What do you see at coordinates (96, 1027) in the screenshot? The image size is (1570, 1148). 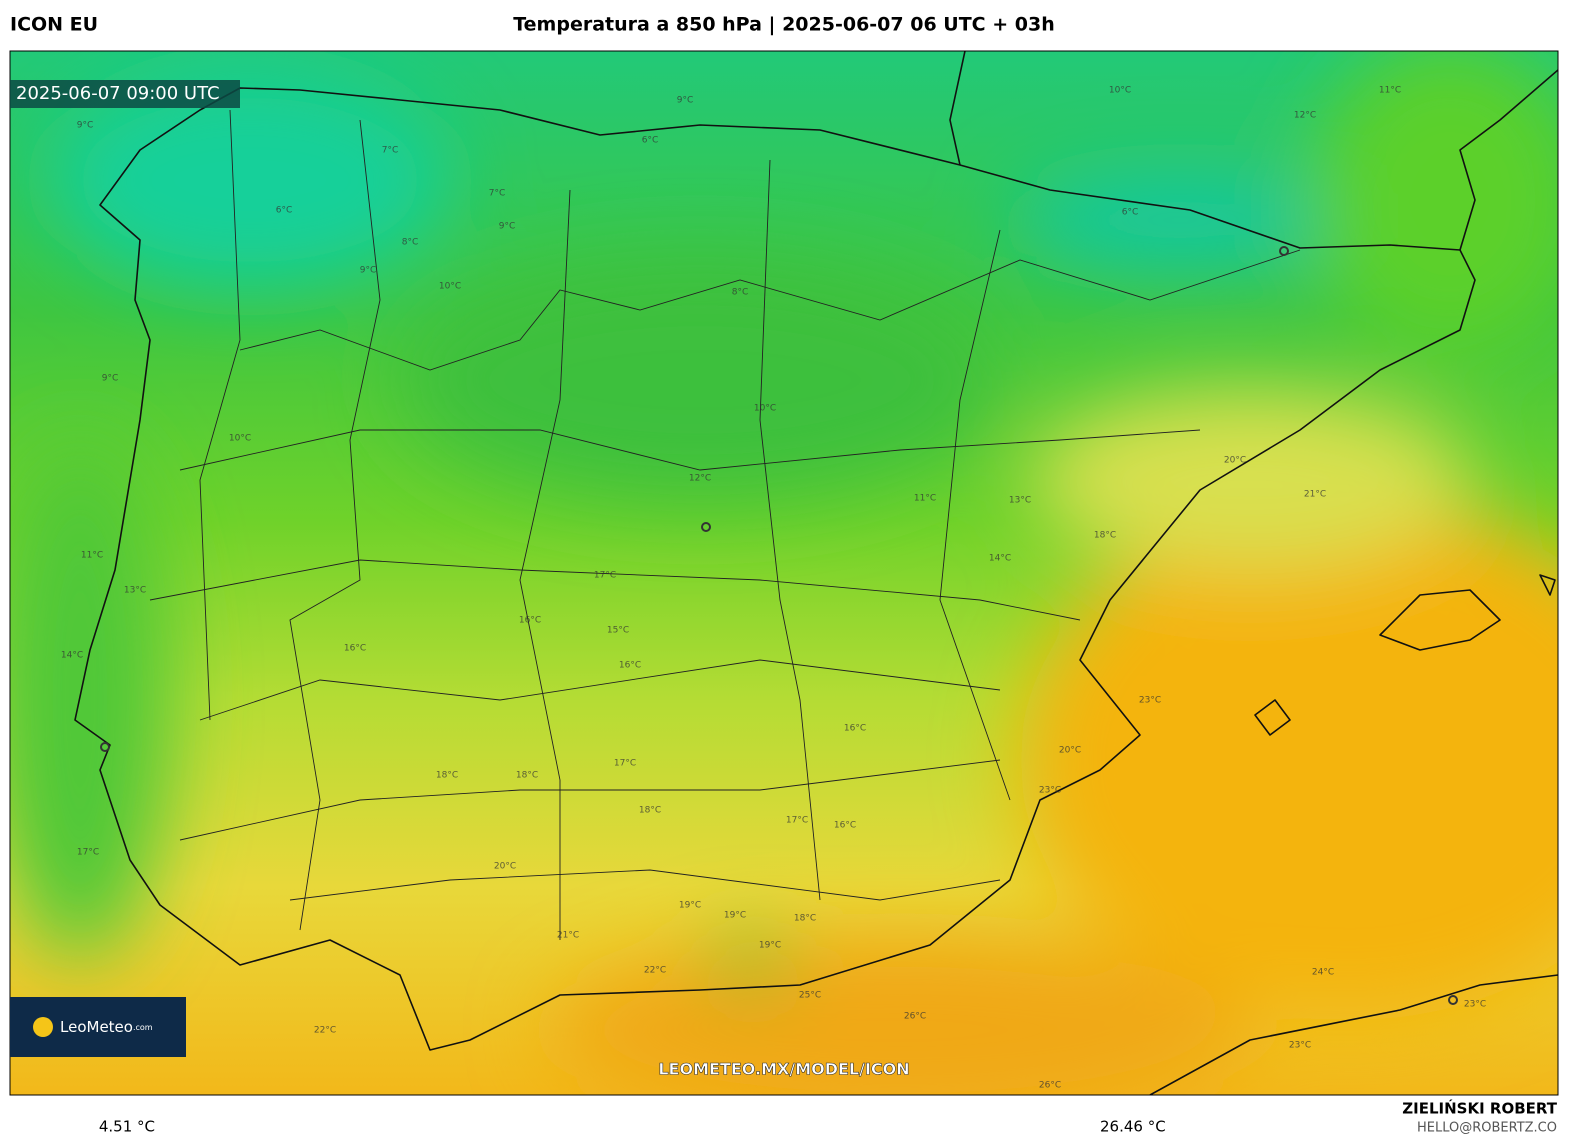 I see `logo-name-text: LeoMeteo` at bounding box center [96, 1027].